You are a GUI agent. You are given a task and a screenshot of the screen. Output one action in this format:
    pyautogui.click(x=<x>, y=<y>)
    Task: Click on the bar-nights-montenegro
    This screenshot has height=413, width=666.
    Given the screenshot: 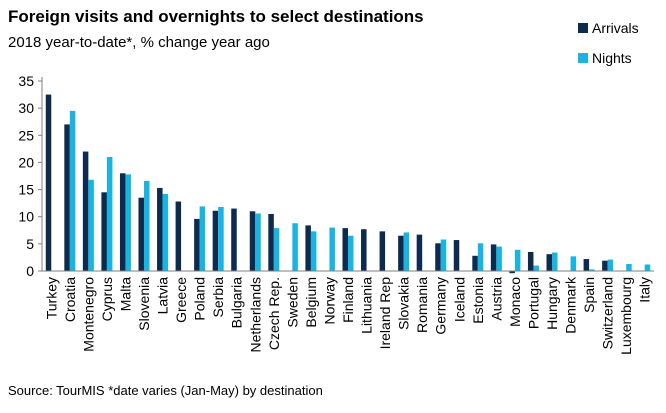 What is the action you would take?
    pyautogui.click(x=91, y=225)
    